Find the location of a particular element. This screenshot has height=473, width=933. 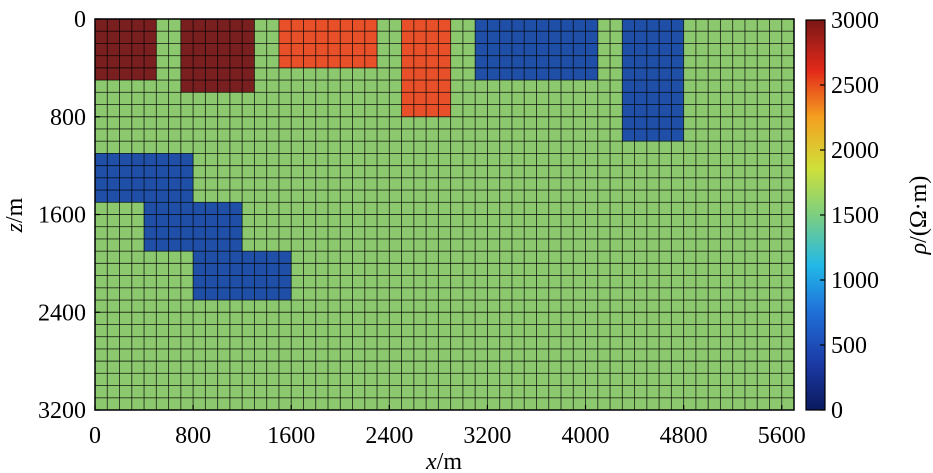

x-tick-label: 4000 is located at coordinates (586, 436).